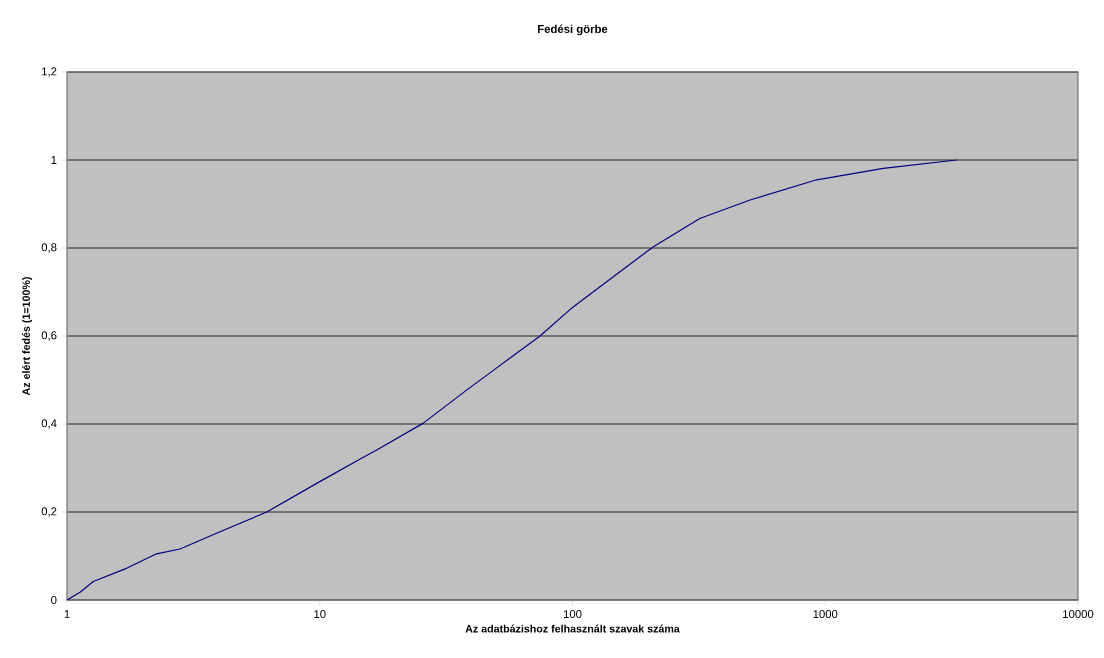  Describe the element at coordinates (572, 30) in the screenshot. I see `chart-title: Fedési görbe` at that location.